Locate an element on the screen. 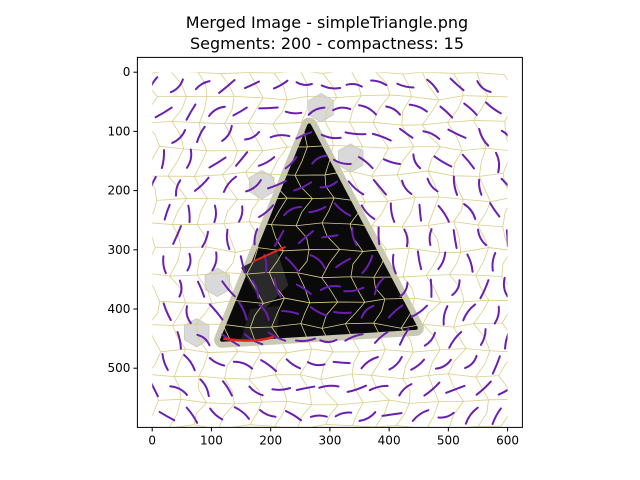 This screenshot has height=480, width=640. x-tick-label-400: 400 is located at coordinates (389, 440).